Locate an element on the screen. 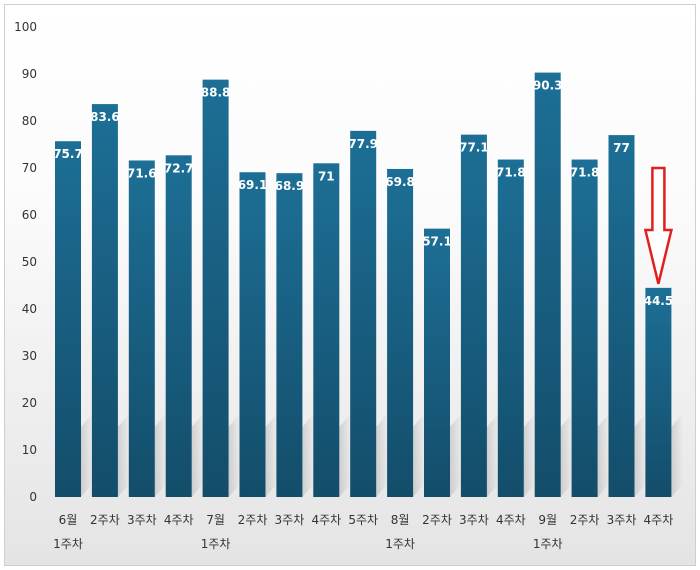 This screenshot has height=570, width=700. data-label: 44.5 is located at coordinates (659, 301).